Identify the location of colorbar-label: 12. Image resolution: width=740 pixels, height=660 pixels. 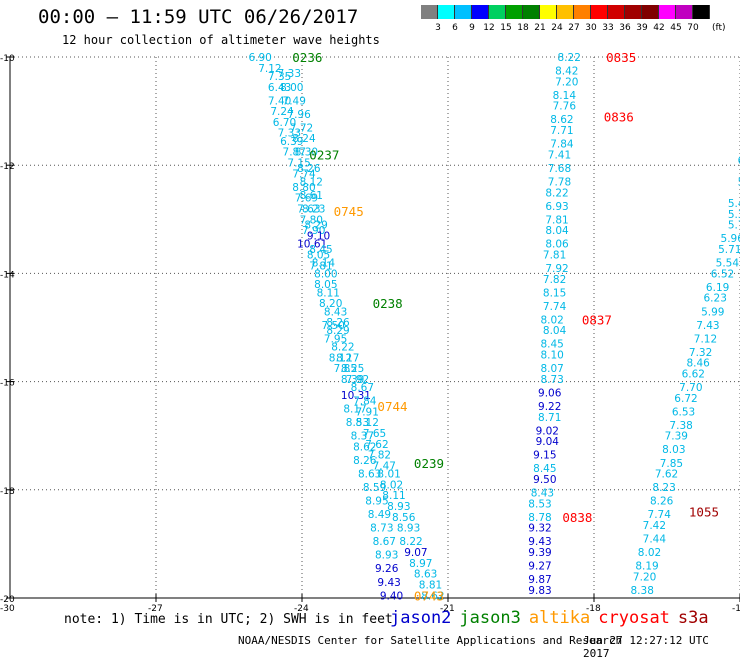
(489, 28).